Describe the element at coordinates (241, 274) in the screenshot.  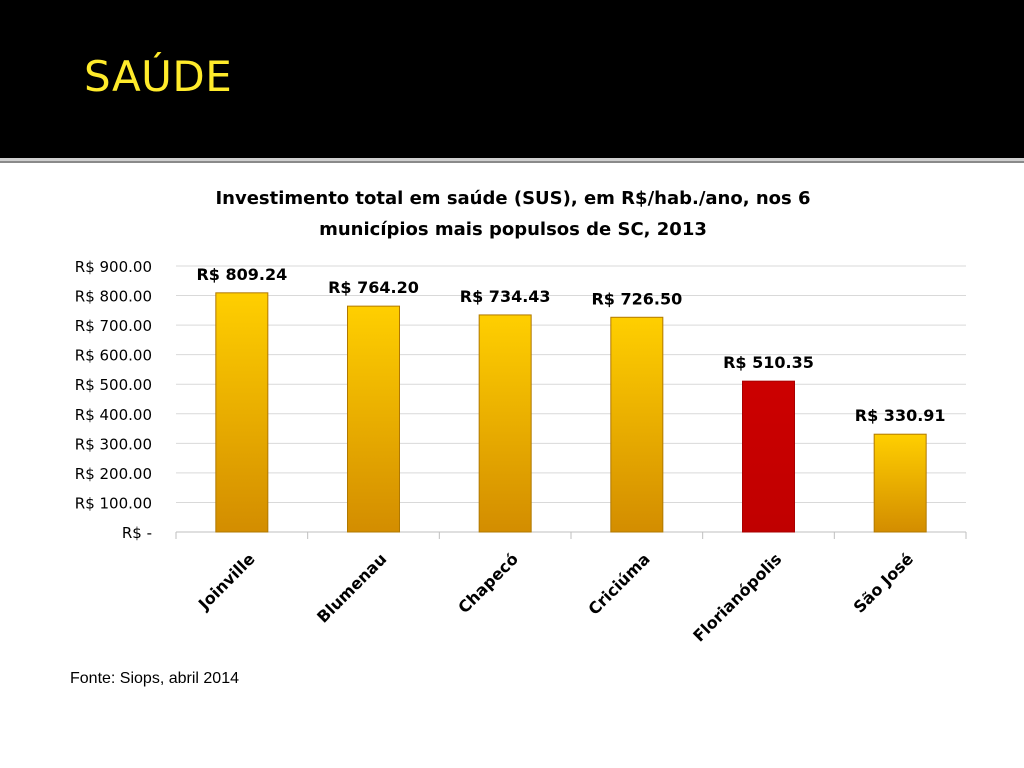
I see `data-label: R$ 809.24` at that location.